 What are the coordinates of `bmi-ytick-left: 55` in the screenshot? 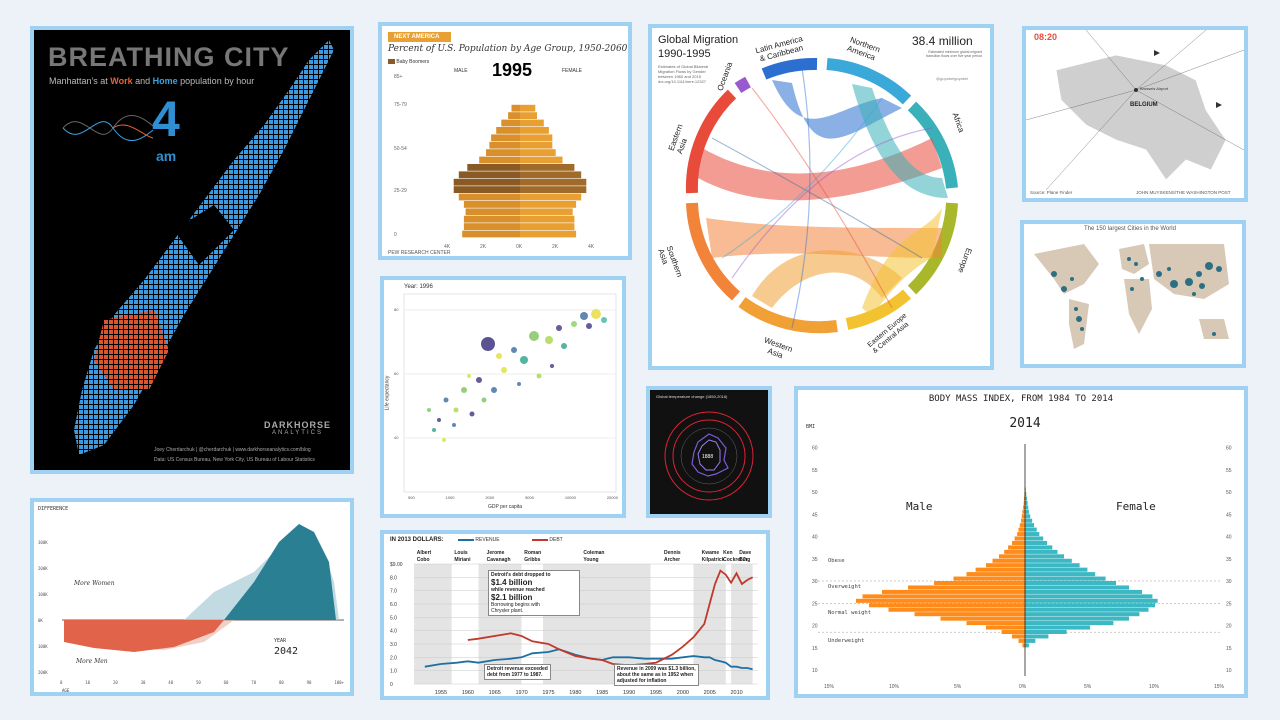 It's located at (815, 471).